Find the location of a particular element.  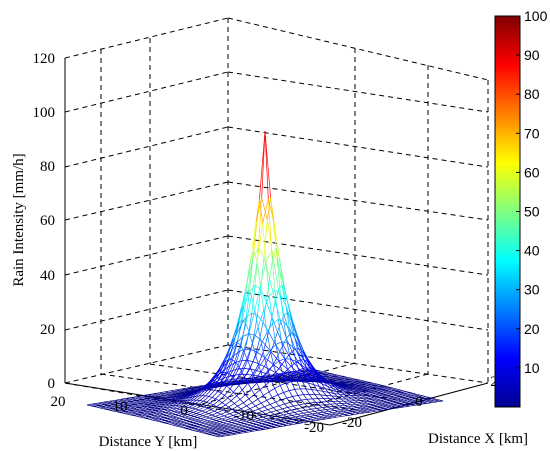

x-tick-label: 2 is located at coordinates (494, 382).